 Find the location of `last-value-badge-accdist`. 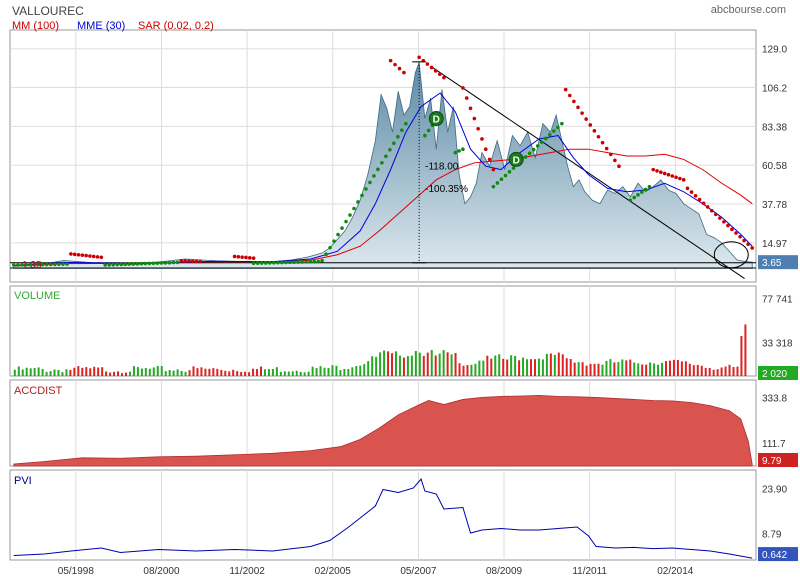

last-value-badge-accdist is located at coordinates (778, 459).